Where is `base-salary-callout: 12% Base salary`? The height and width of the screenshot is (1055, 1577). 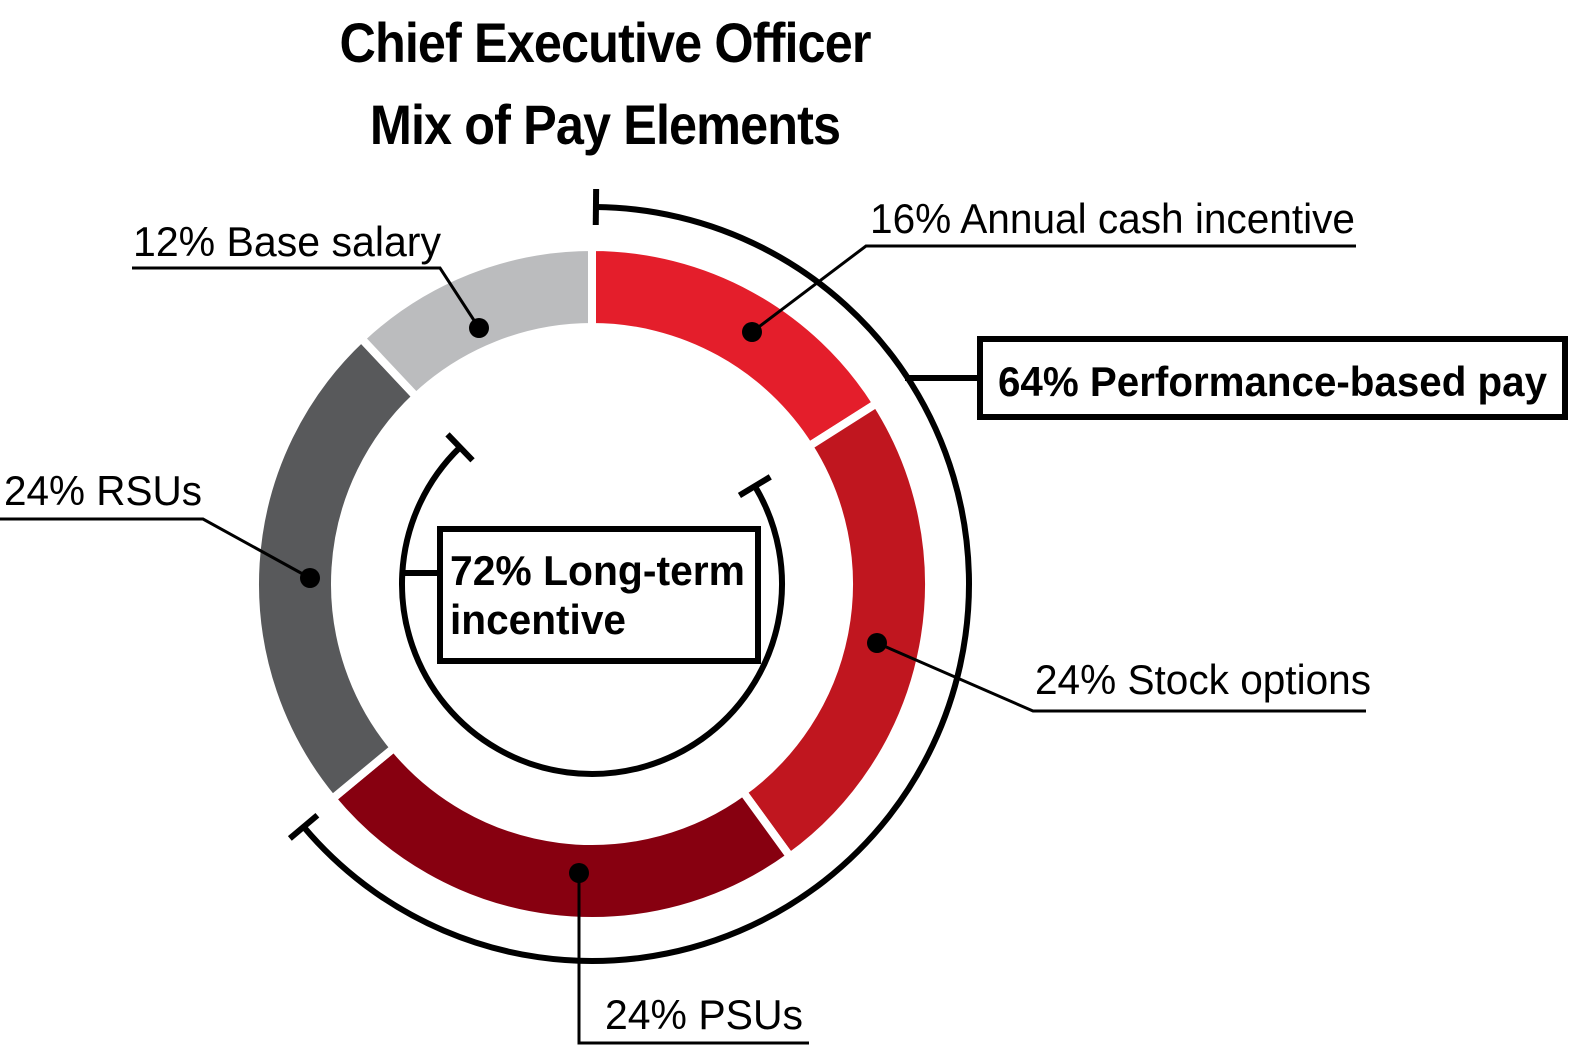 base-salary-callout: 12% Base salary is located at coordinates (310, 278).